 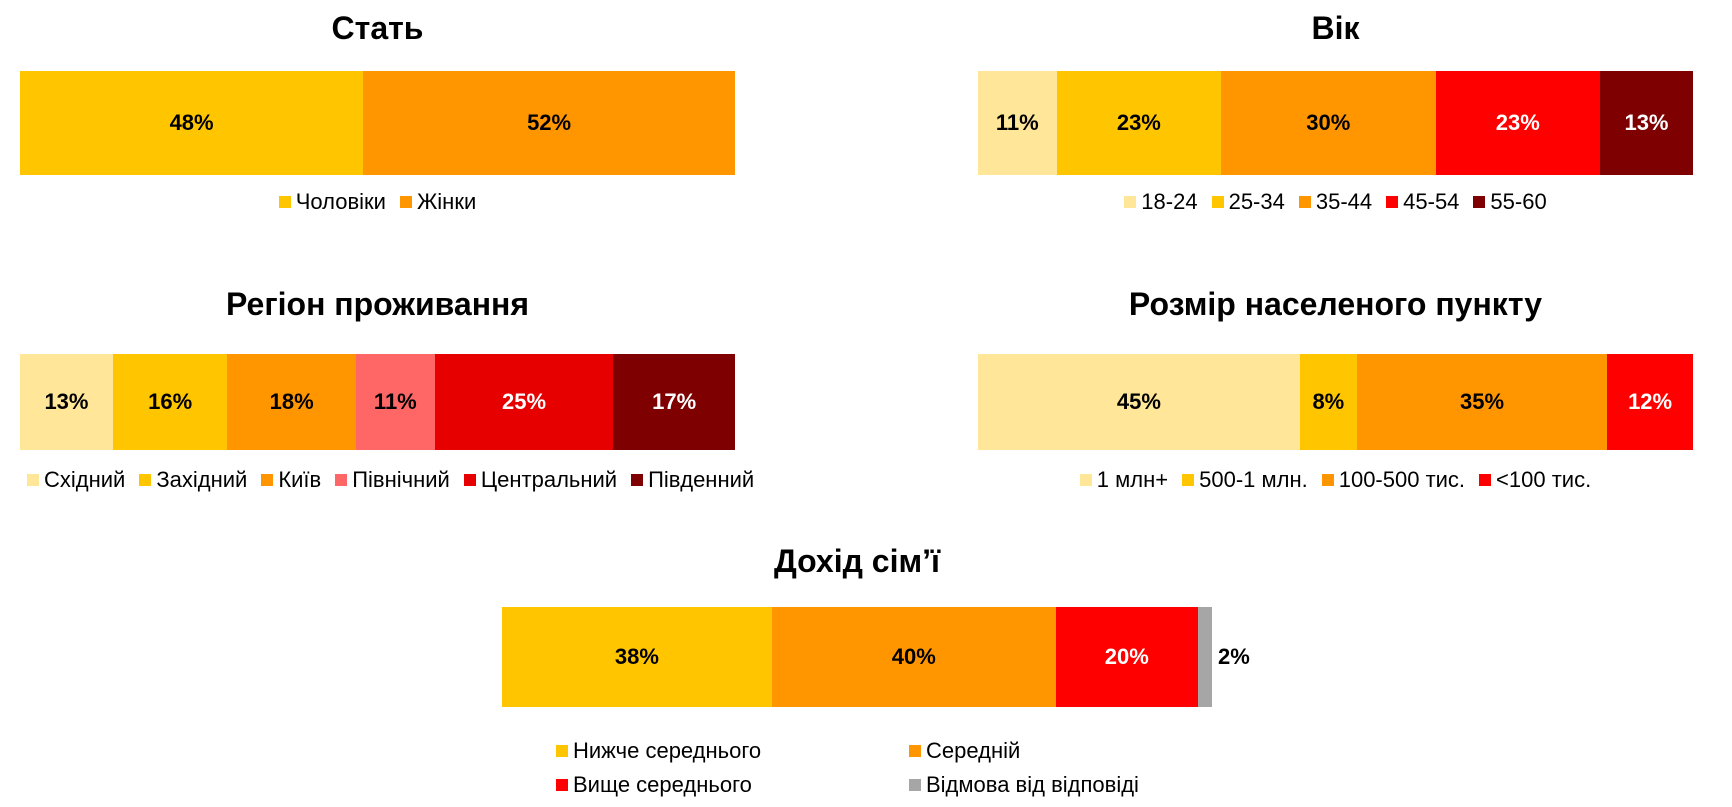 I want to click on bar-segment-55-60: 13%, so click(x=1646, y=123).